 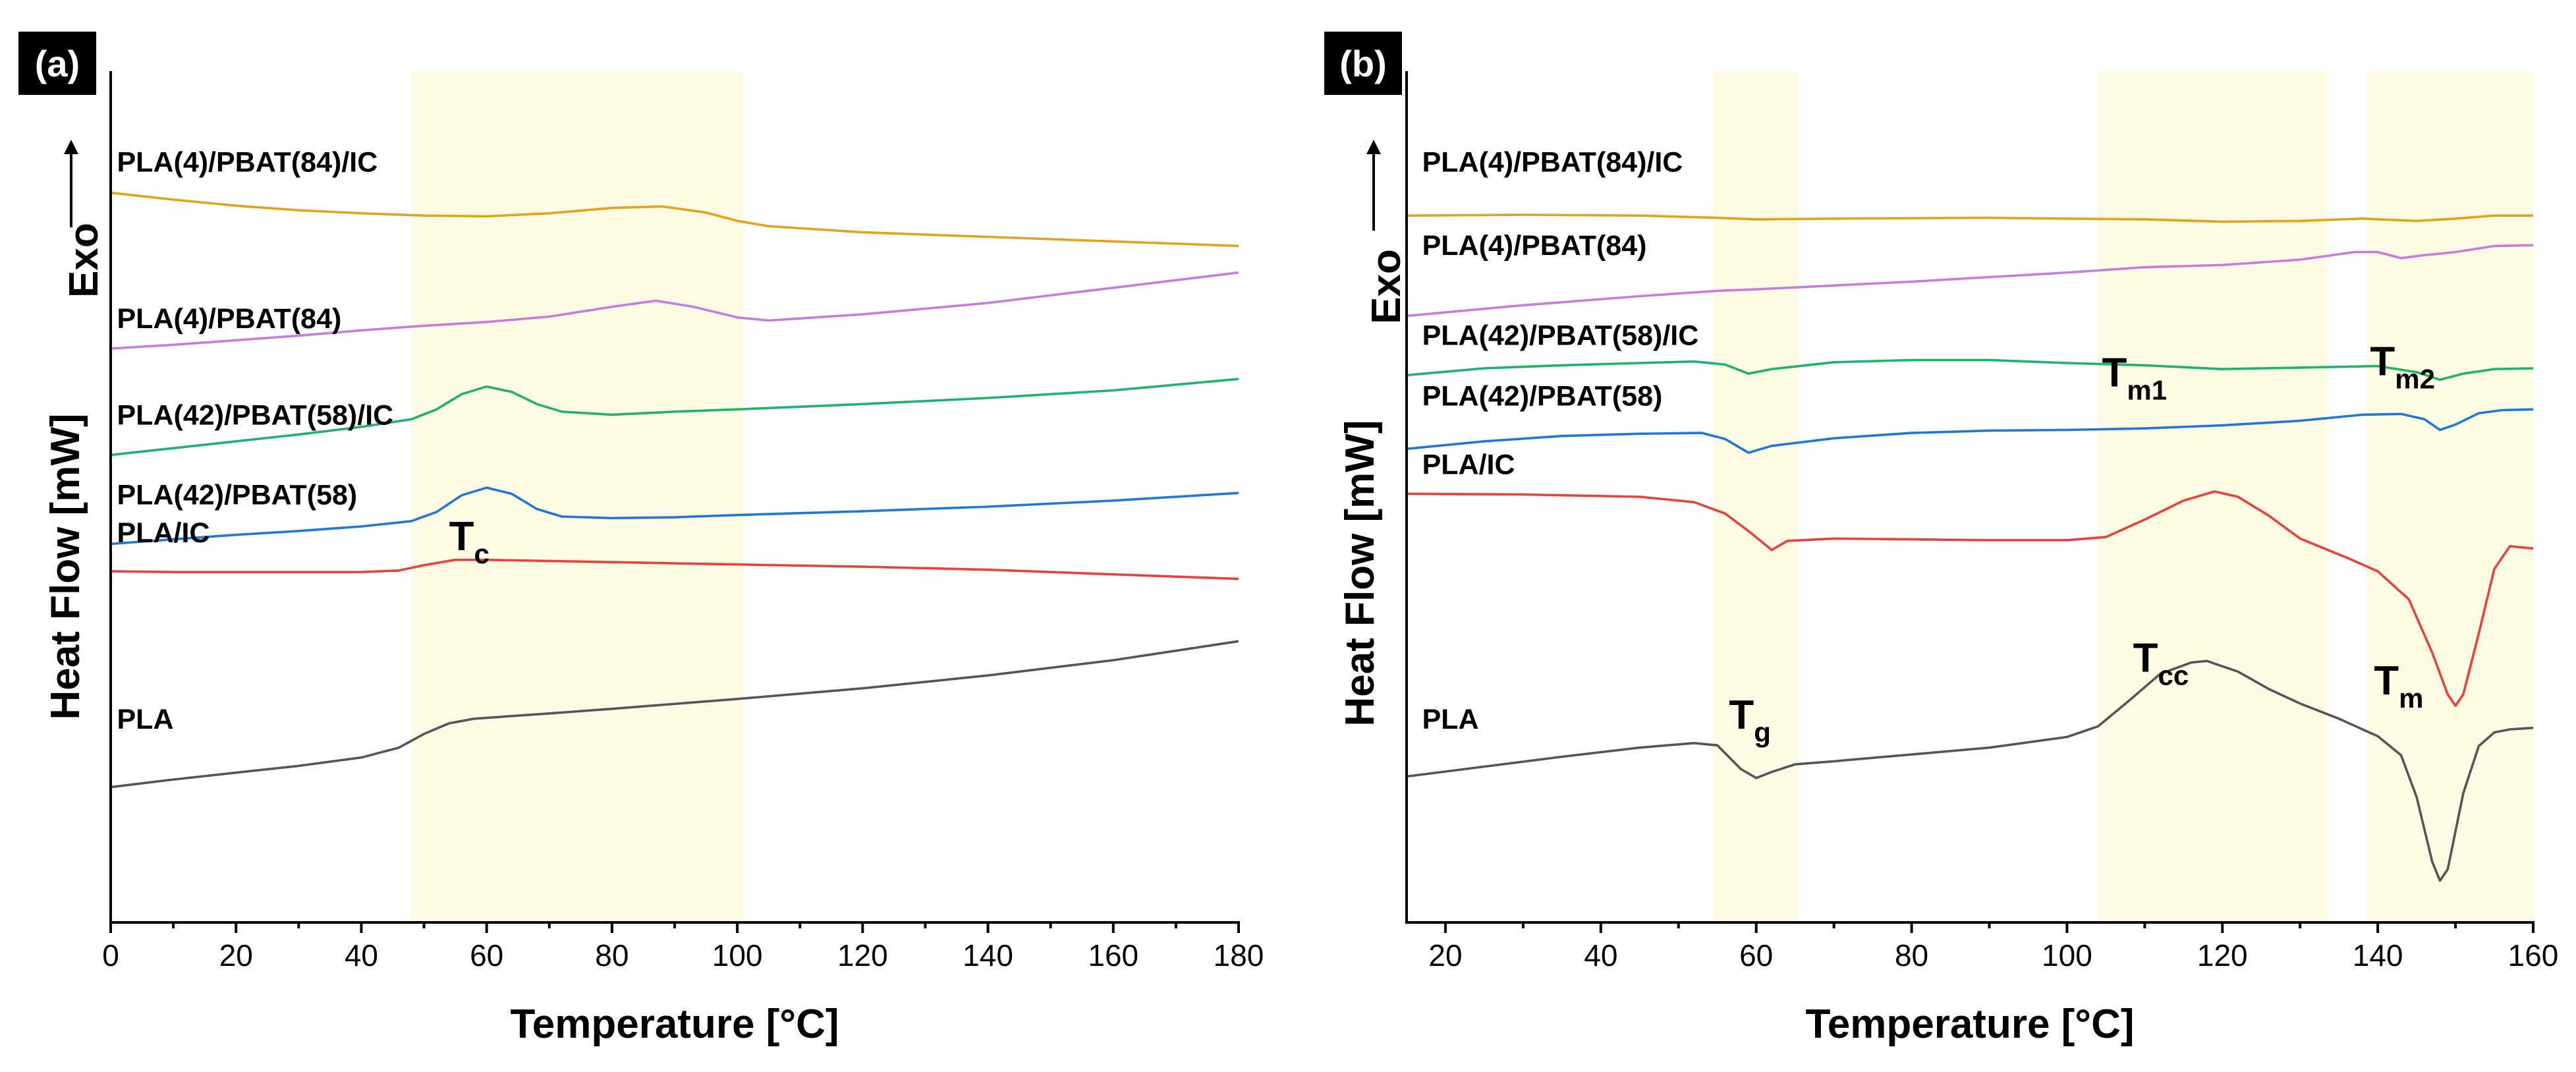 I want to click on panel-badge-label: (a), so click(x=57, y=64).